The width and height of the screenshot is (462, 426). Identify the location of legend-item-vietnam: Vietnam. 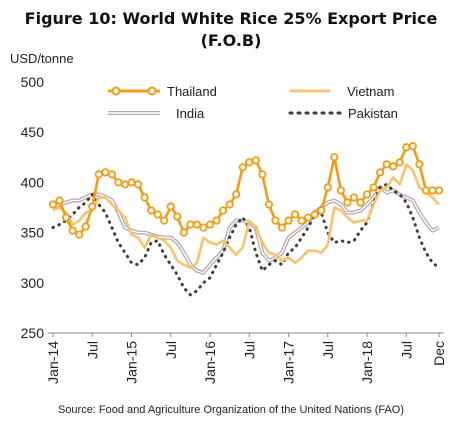
(342, 91).